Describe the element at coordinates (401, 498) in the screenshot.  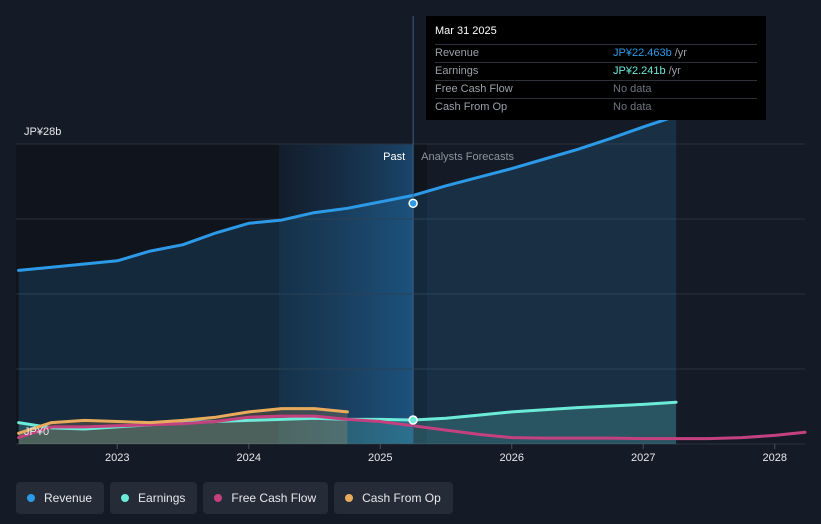
I see `legend-label: Cash From Op` at that location.